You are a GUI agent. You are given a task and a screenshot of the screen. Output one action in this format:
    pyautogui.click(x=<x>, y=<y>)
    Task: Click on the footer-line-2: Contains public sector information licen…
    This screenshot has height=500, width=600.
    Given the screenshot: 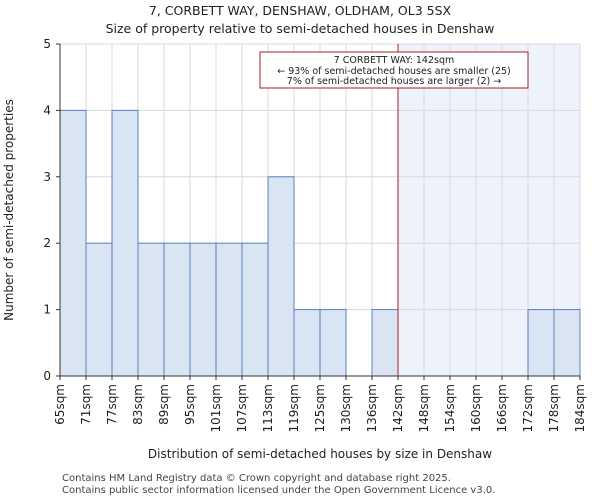 What is the action you would take?
    pyautogui.click(x=279, y=490)
    